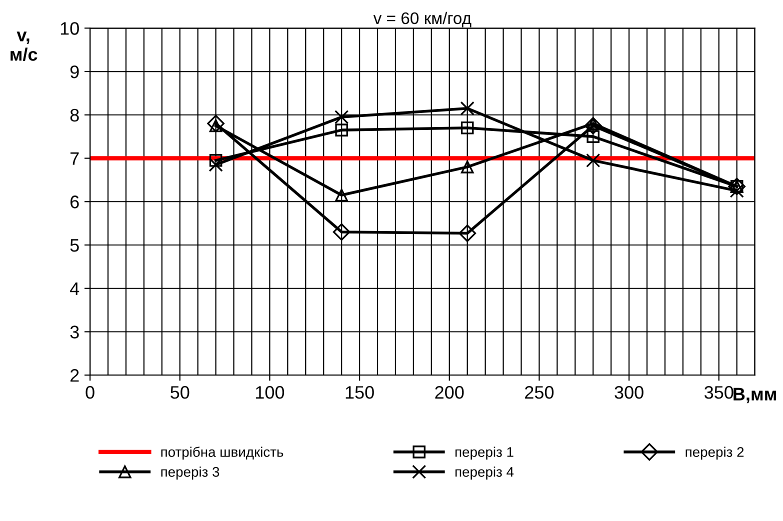 The height and width of the screenshot is (521, 783). Describe the element at coordinates (190, 473) in the screenshot. I see `legend-label: переріз 3` at that location.